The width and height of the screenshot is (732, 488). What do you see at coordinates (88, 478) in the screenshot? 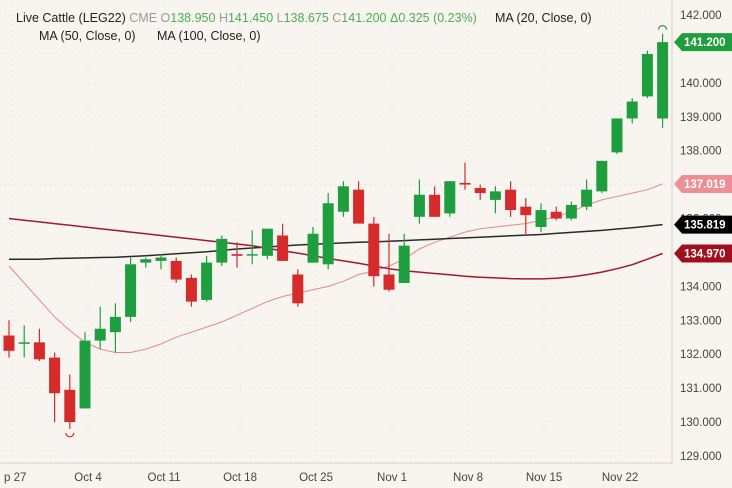
I see `date-tick-label: Oct 4` at bounding box center [88, 478].